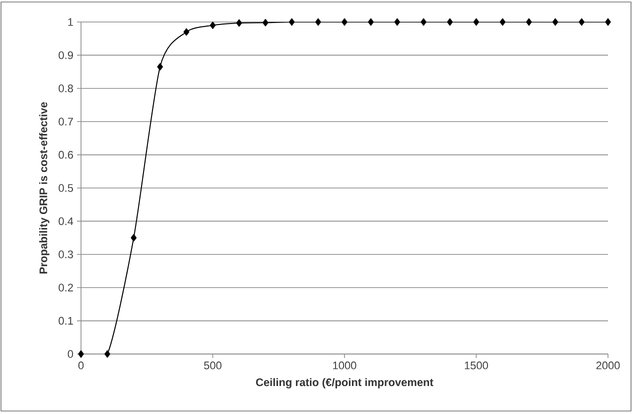  I want to click on y-tick-label: 0.8, so click(65, 88).